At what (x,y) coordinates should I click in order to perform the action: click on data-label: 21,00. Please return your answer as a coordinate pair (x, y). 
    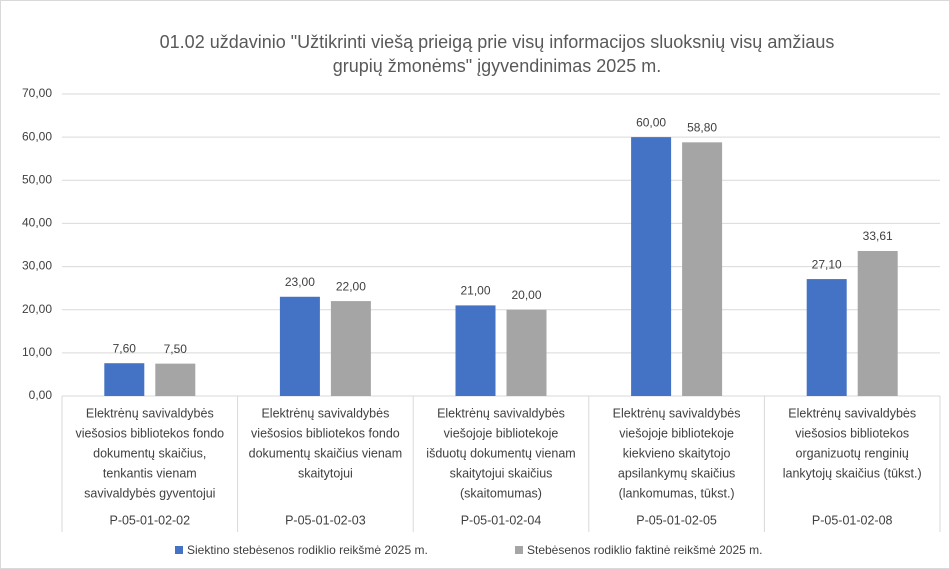
    Looking at the image, I should click on (475, 291).